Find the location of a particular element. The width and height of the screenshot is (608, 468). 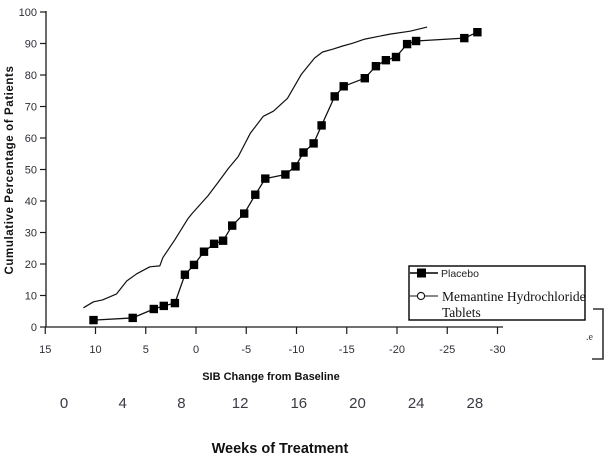

y-tick-label: 0 is located at coordinates (34, 328).